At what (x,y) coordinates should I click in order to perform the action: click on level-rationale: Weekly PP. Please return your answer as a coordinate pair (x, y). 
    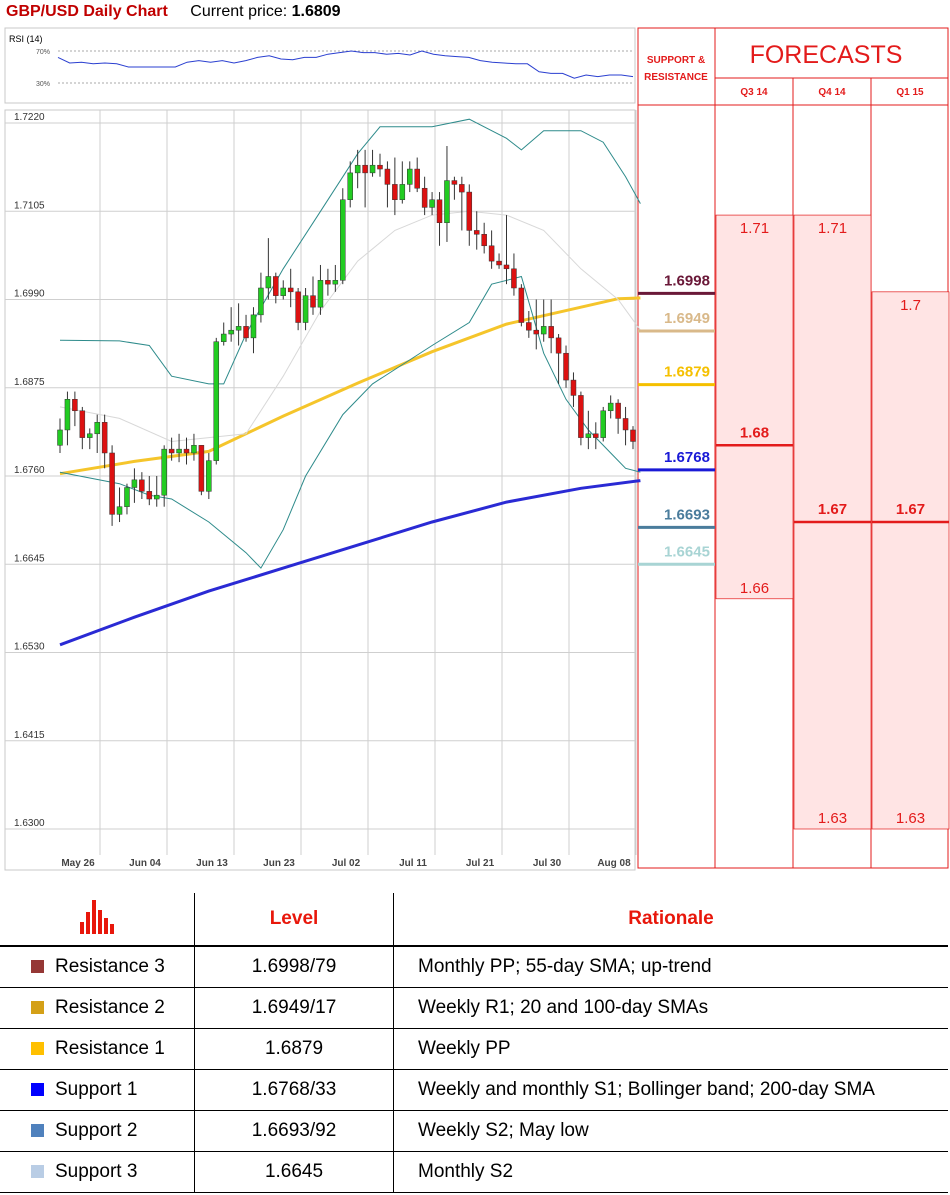
    Looking at the image, I should click on (670, 1049).